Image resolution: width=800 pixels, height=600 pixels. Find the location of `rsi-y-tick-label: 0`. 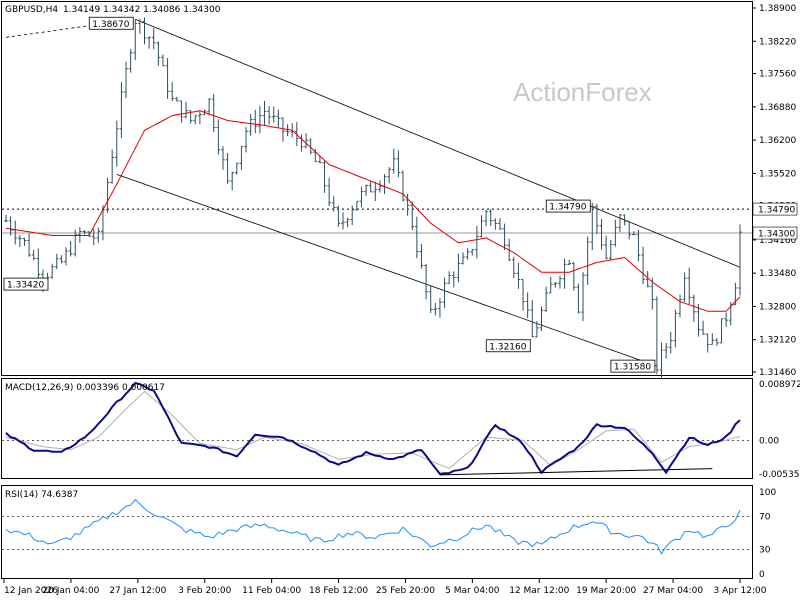

rsi-y-tick-label: 0 is located at coordinates (762, 575).